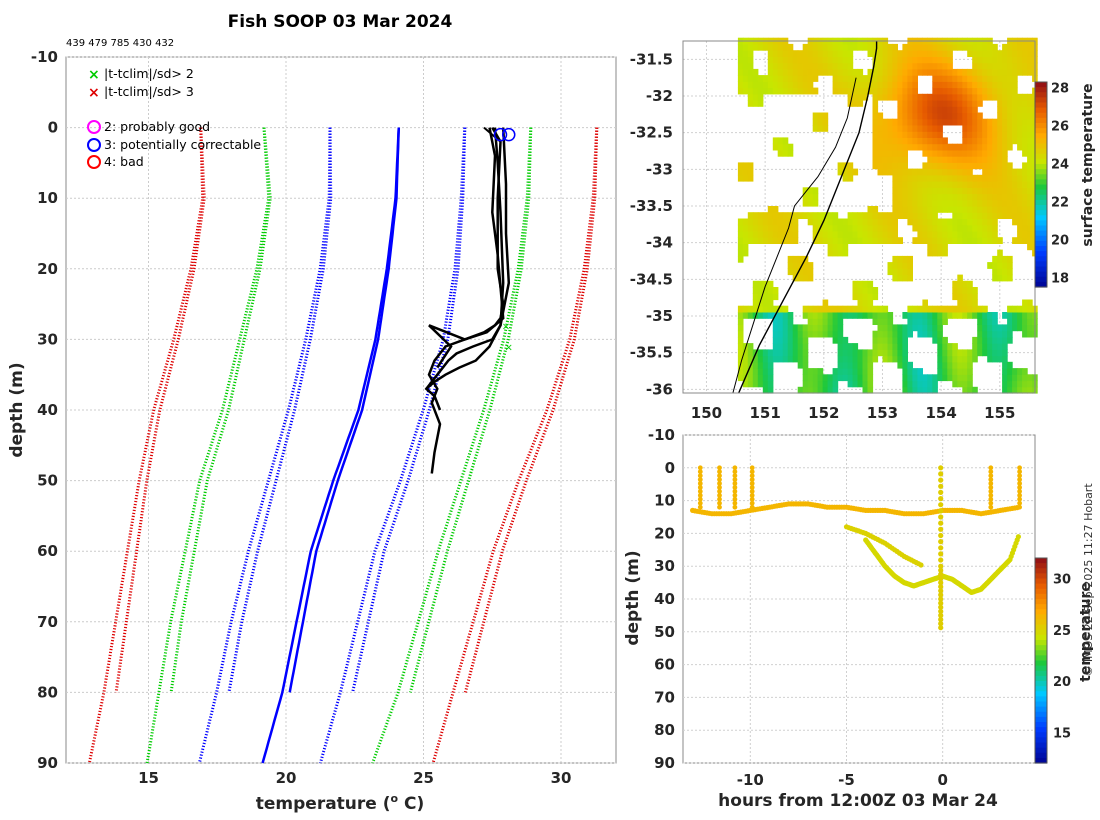  Describe the element at coordinates (651, 353) in the screenshot. I see `map-lat-tick-label: -35.5` at that location.